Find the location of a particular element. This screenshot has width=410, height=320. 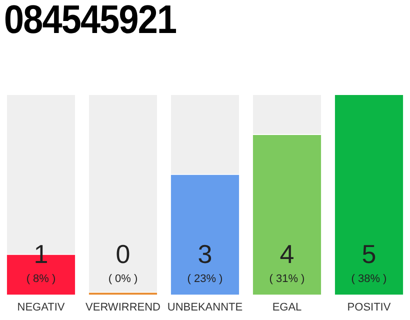

annotation: ( 0% ) is located at coordinates (123, 279).